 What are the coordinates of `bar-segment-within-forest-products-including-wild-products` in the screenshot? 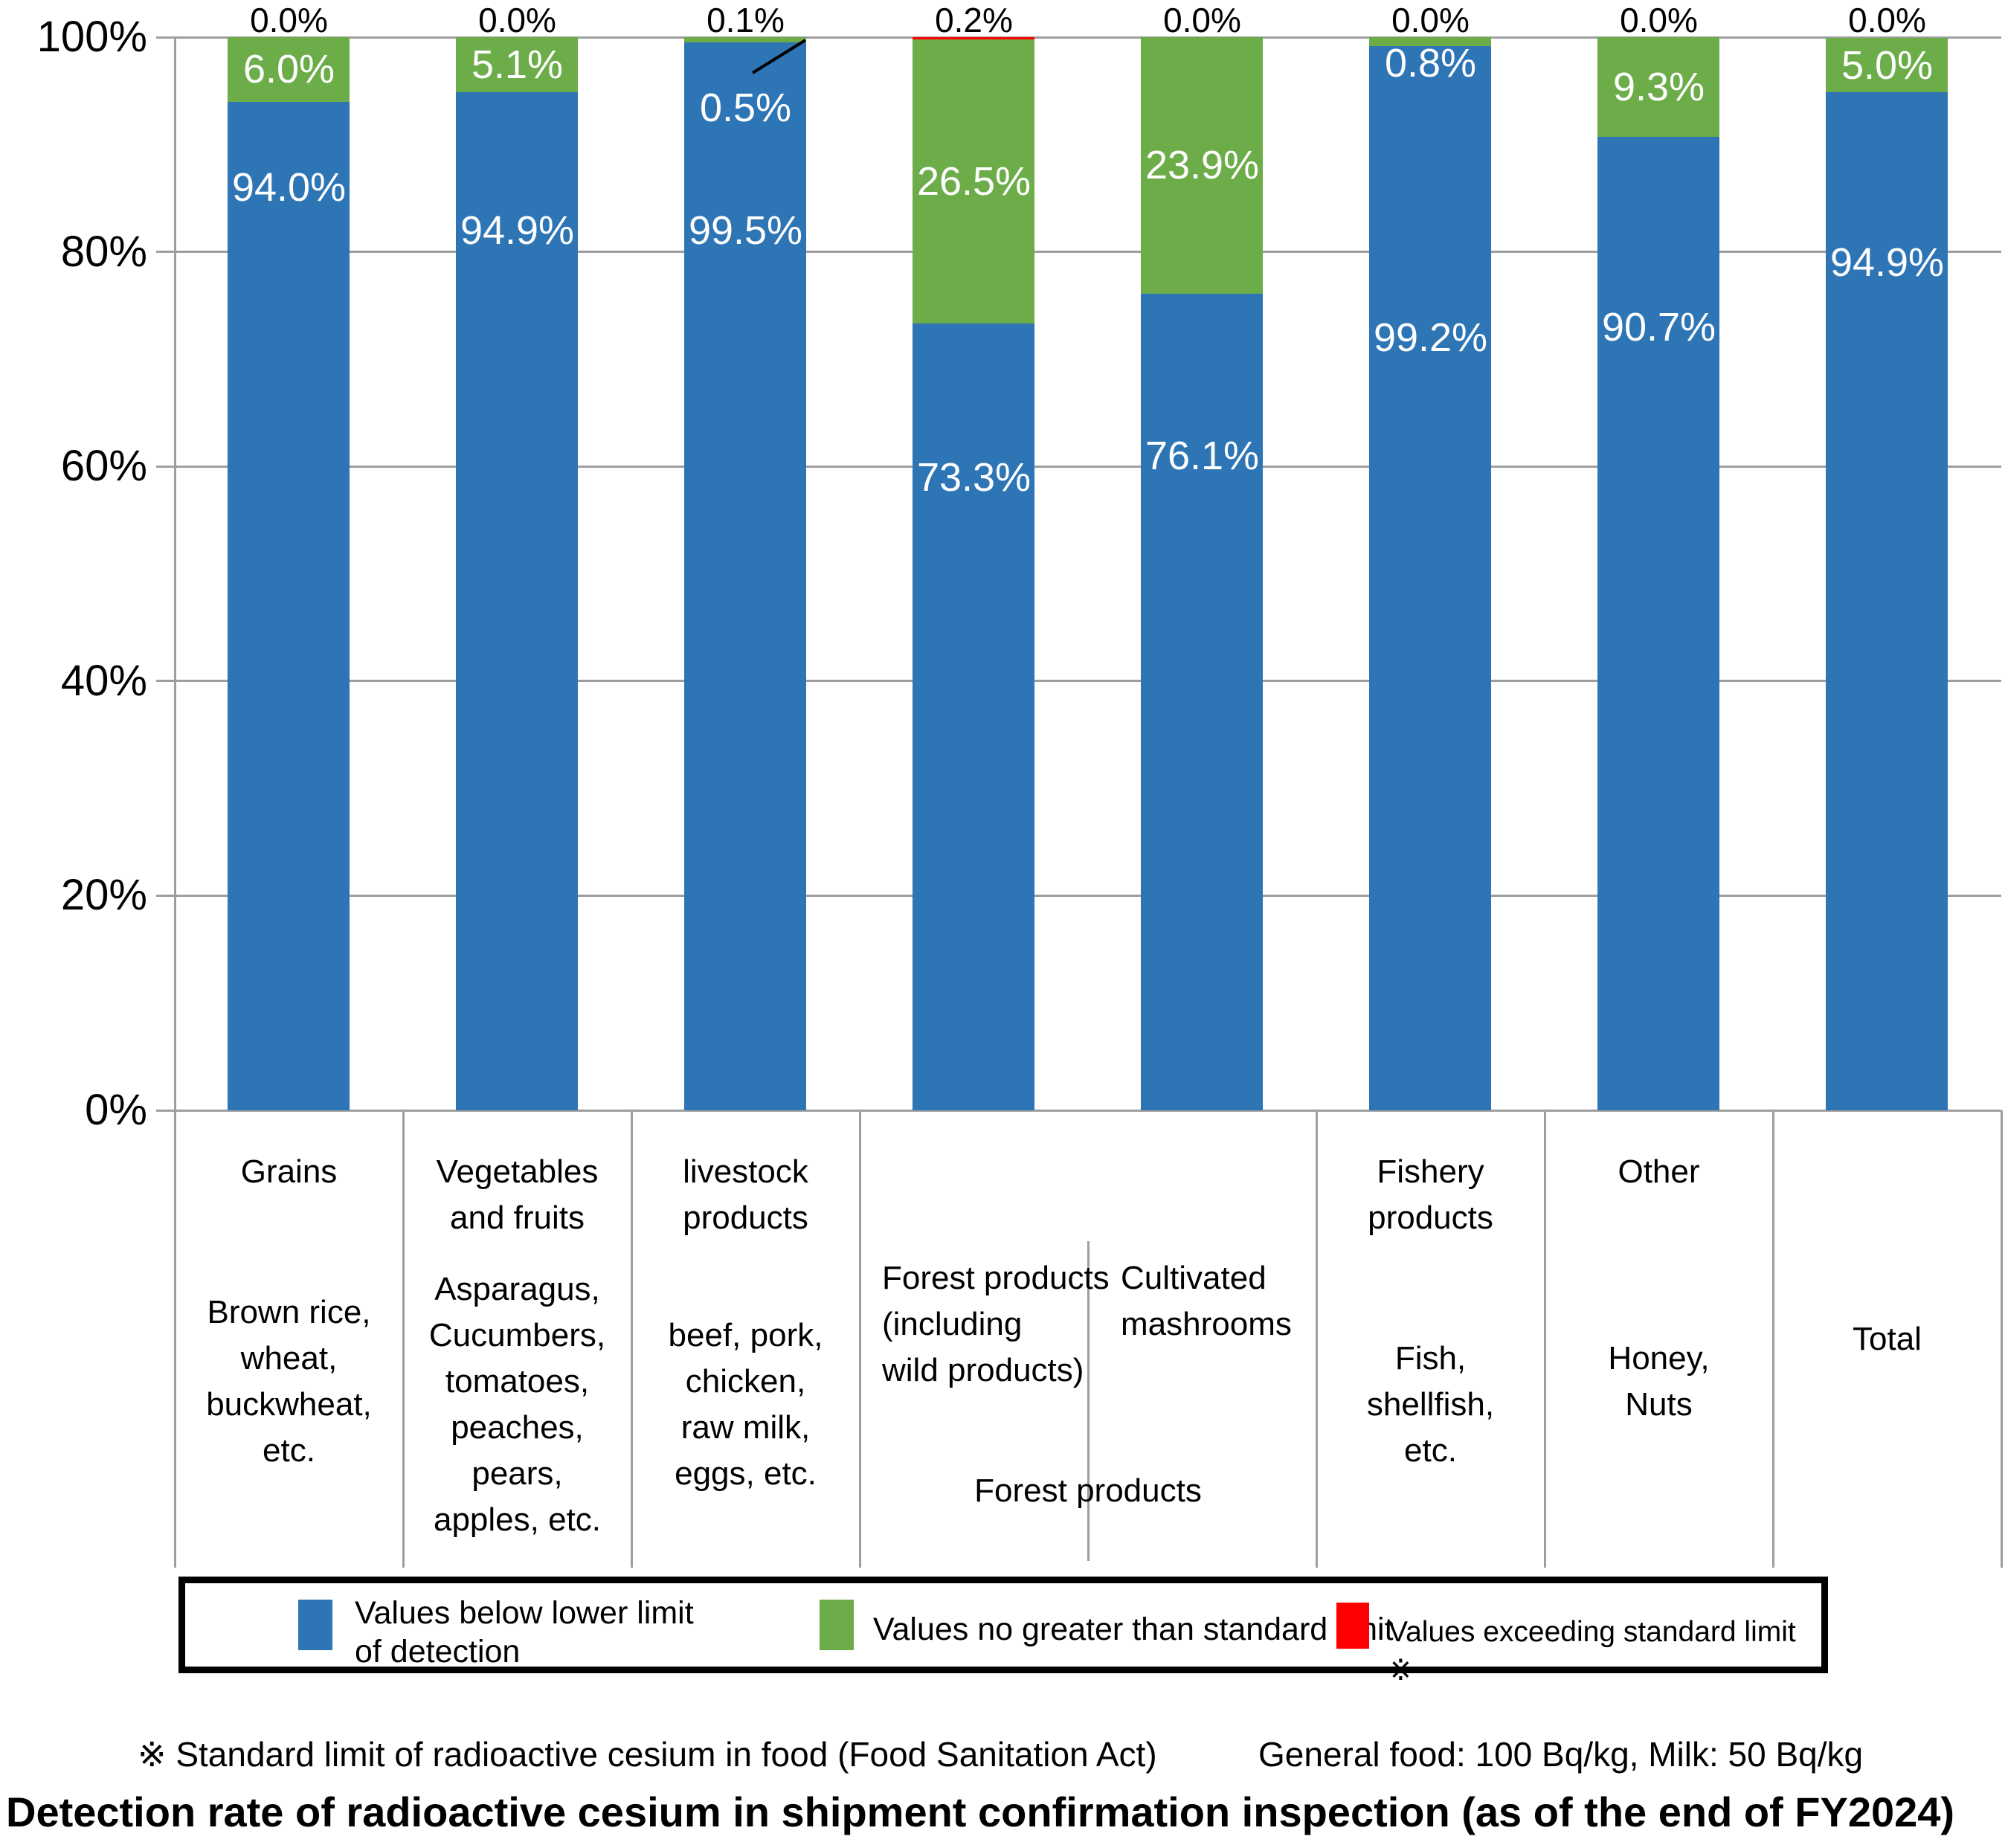 It's located at (974, 181).